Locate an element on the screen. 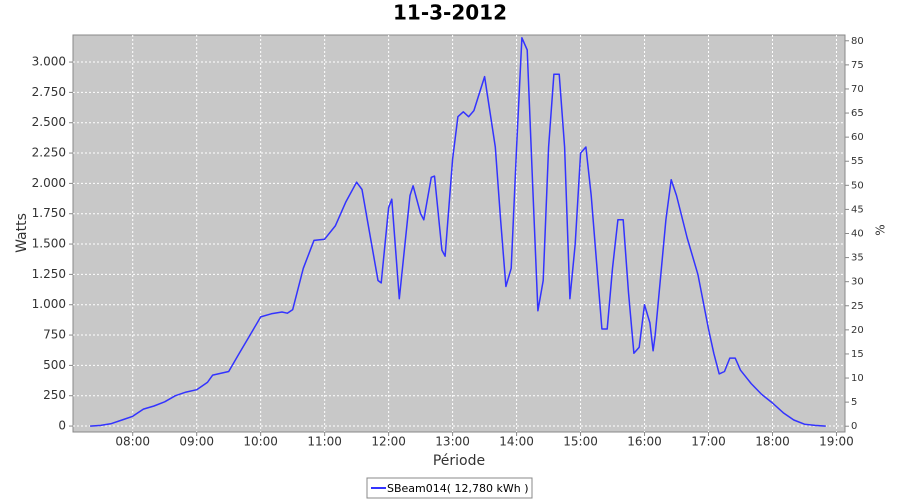  y2-tick-label: 0 is located at coordinates (854, 426).